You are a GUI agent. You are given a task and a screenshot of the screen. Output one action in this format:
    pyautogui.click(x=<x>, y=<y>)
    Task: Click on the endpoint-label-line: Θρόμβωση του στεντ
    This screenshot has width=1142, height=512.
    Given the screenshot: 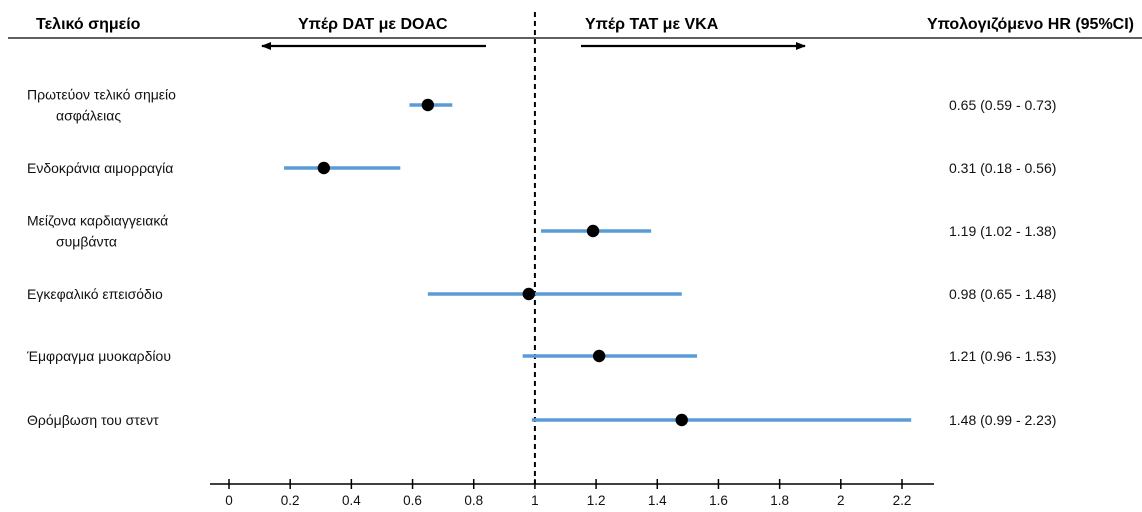 What is the action you would take?
    pyautogui.click(x=93, y=420)
    